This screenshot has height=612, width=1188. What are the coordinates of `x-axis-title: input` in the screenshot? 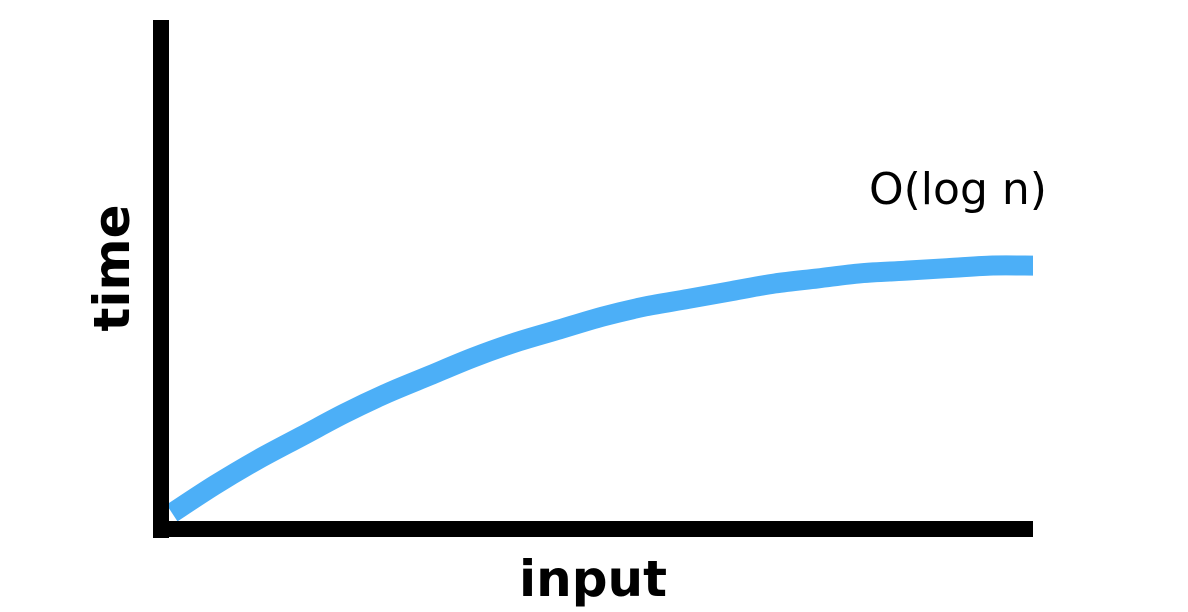 It's located at (593, 579).